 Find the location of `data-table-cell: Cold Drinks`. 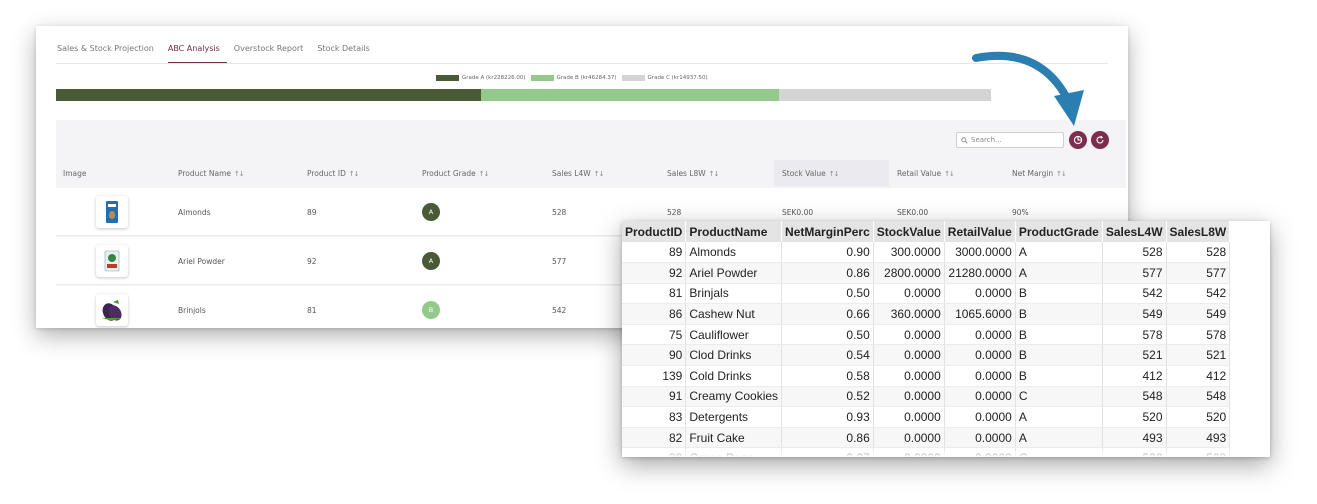

data-table-cell: Cold Drinks is located at coordinates (734, 376).